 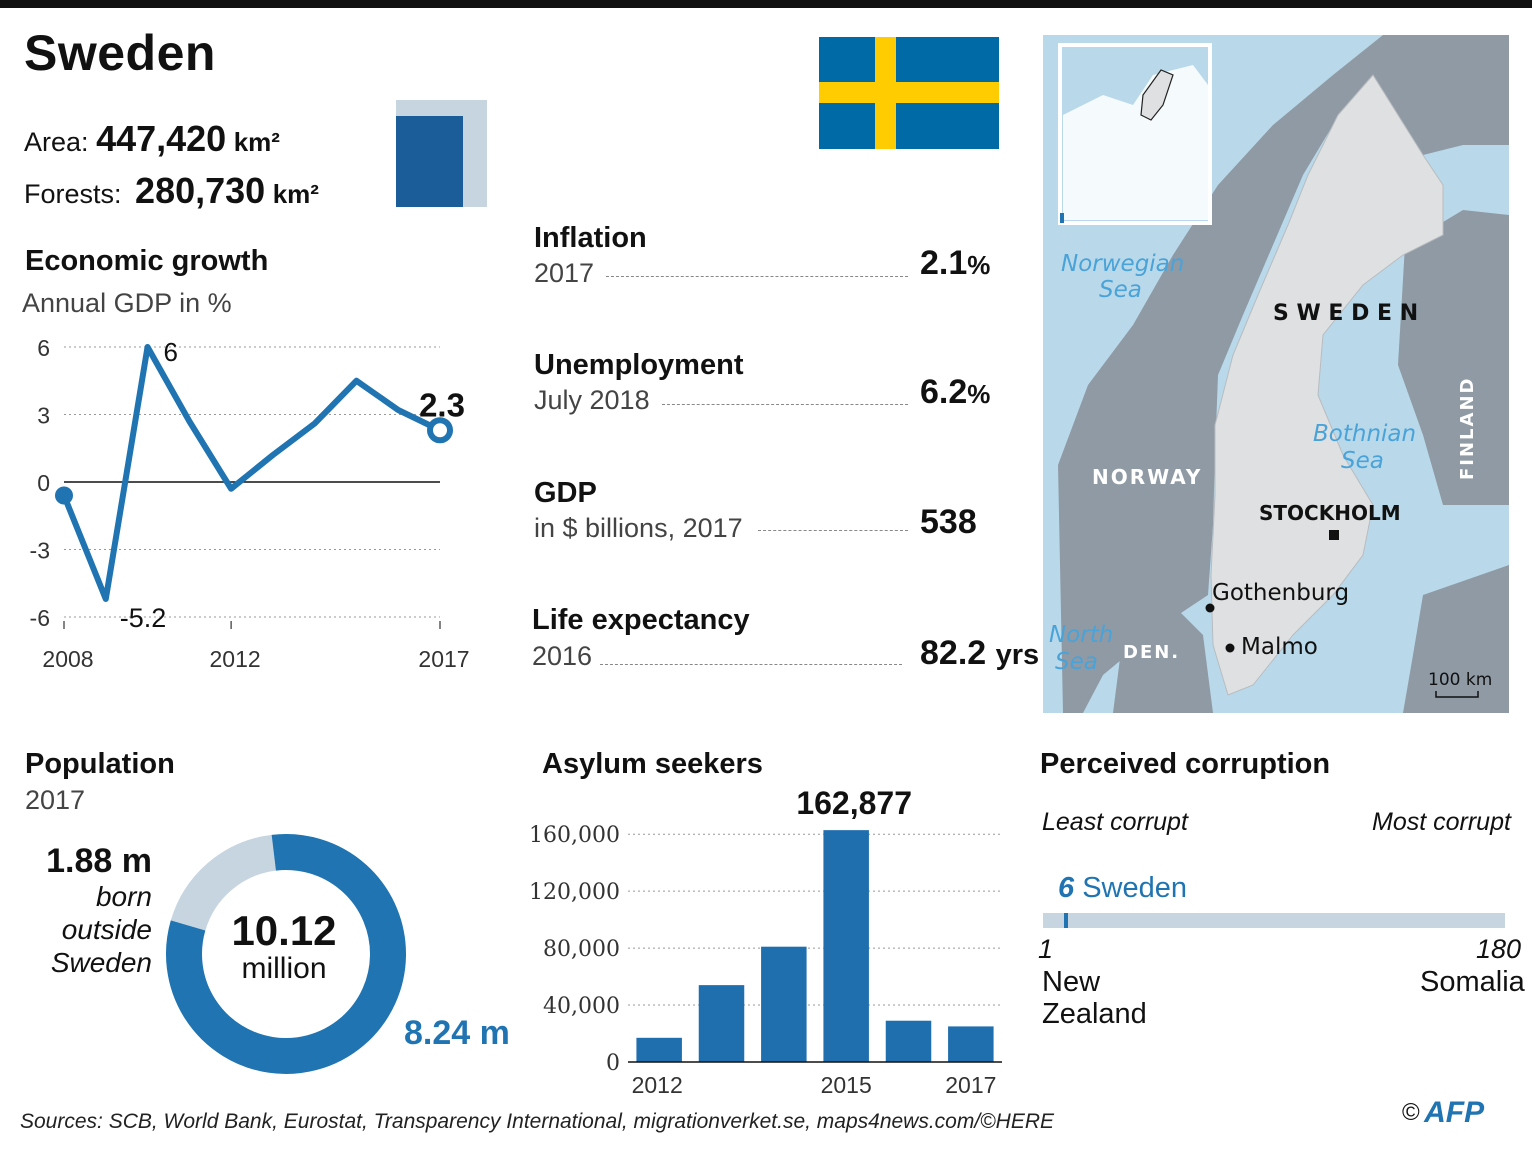 I want to click on growth-subtitle: Annual GDP in %, so click(x=127, y=303).